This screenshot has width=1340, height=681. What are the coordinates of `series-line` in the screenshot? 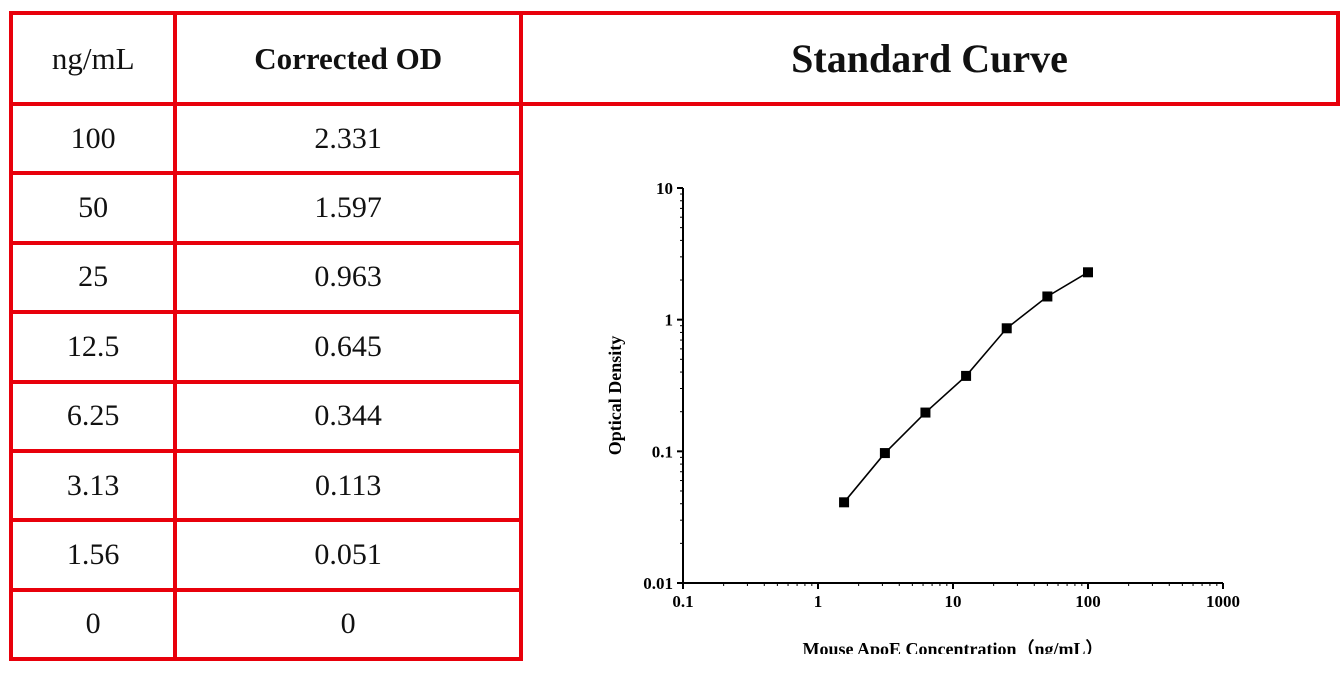 It's located at (966, 387).